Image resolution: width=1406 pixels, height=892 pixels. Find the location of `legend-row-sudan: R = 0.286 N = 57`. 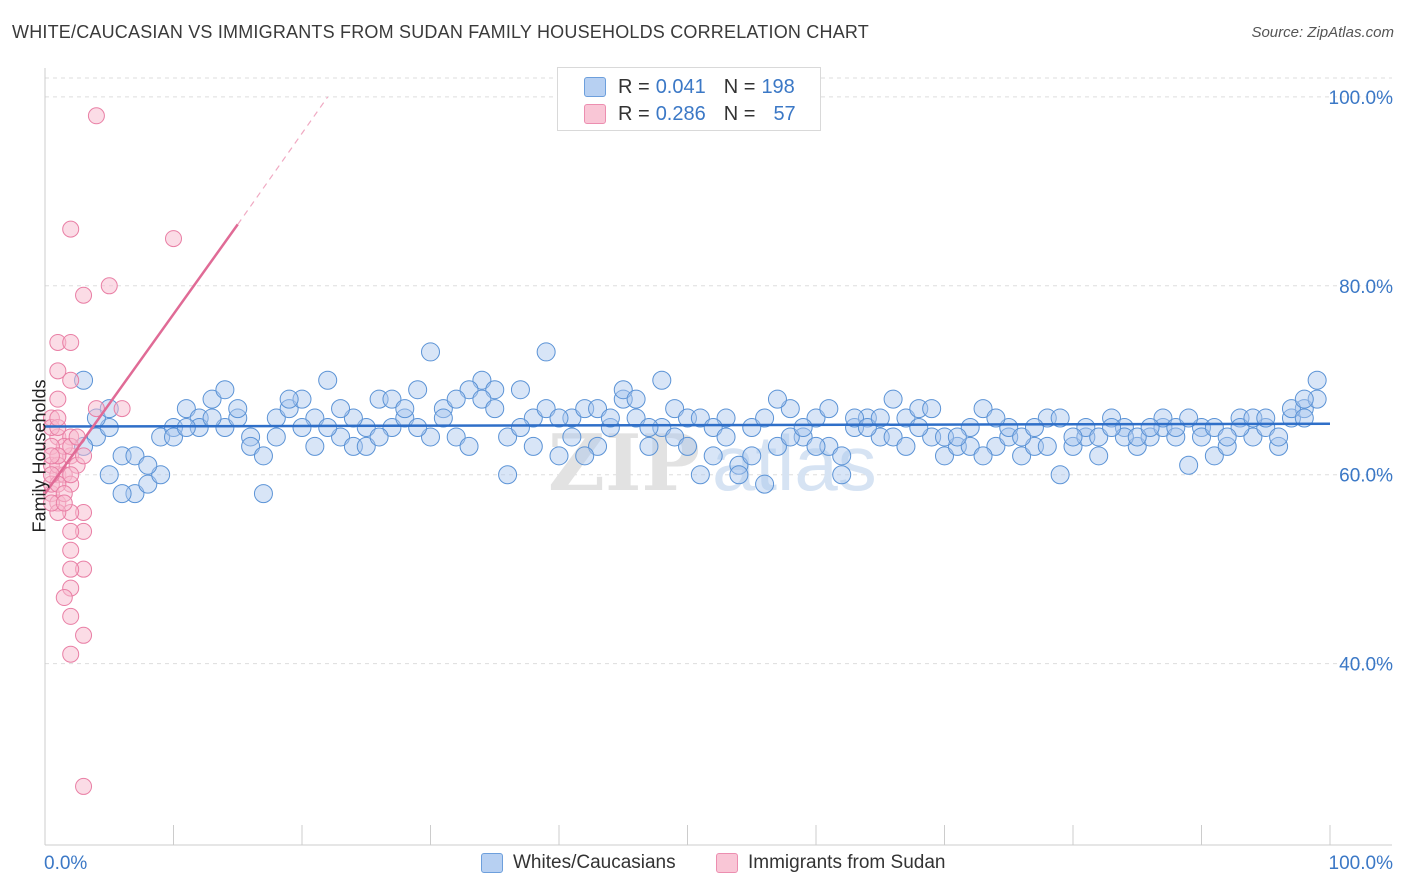

legend-row-sudan: R = 0.286 N = 57 is located at coordinates (690, 114).